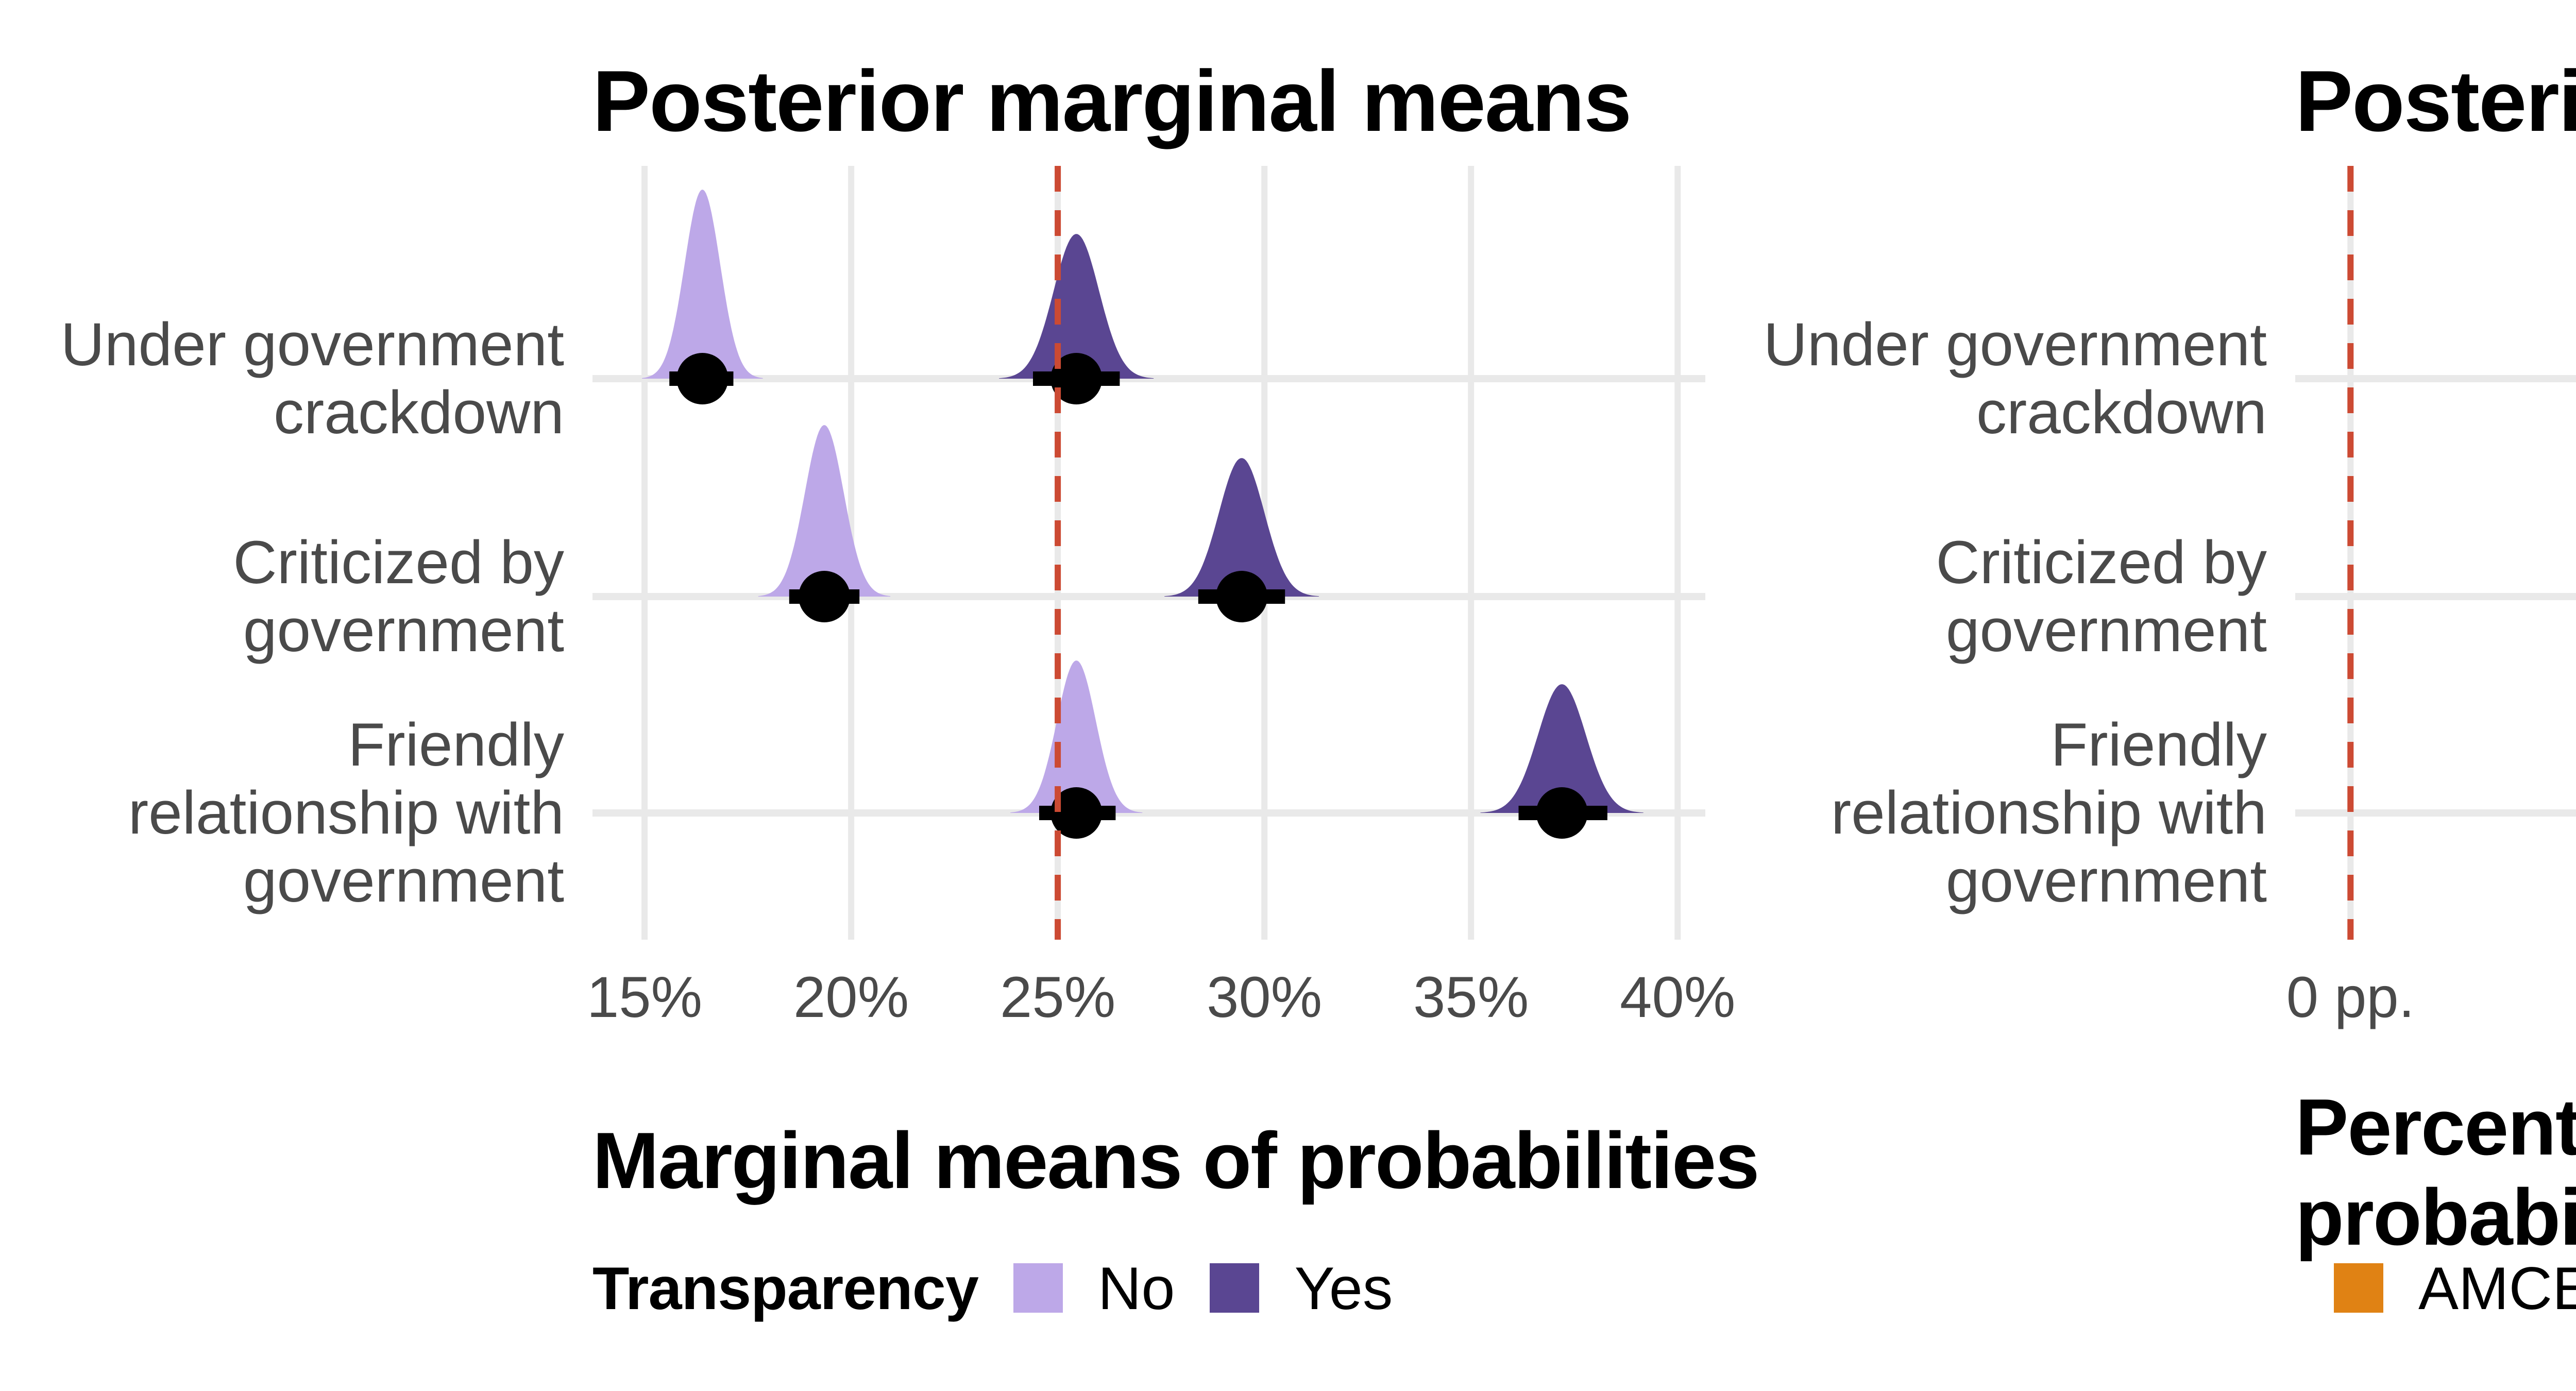 This screenshot has height=1391, width=2576. What do you see at coordinates (1058, 997) in the screenshot?
I see `x-tick-label: 25%` at bounding box center [1058, 997].